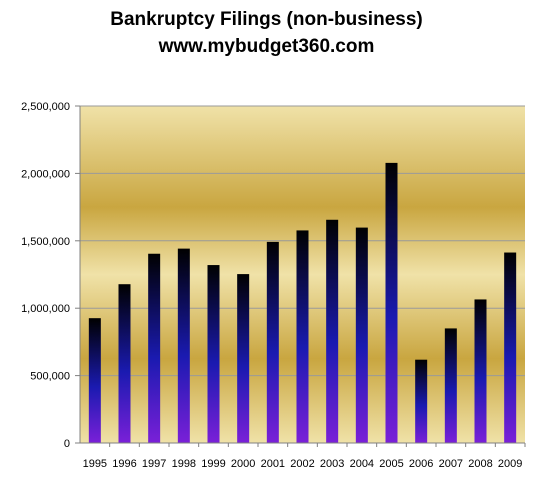 Image resolution: width=533 pixels, height=483 pixels. Describe the element at coordinates (362, 464) in the screenshot. I see `x-tick-label: 2004` at that location.